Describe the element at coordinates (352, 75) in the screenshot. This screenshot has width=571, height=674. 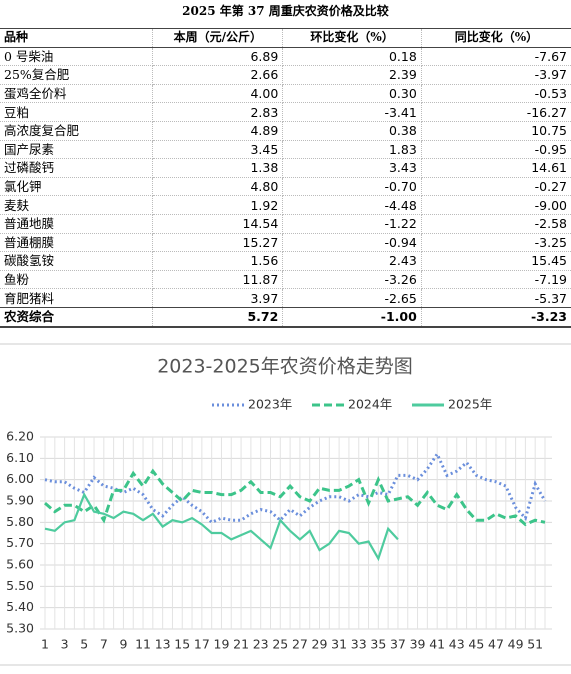
I see `table-cell: 2.39` at that location.